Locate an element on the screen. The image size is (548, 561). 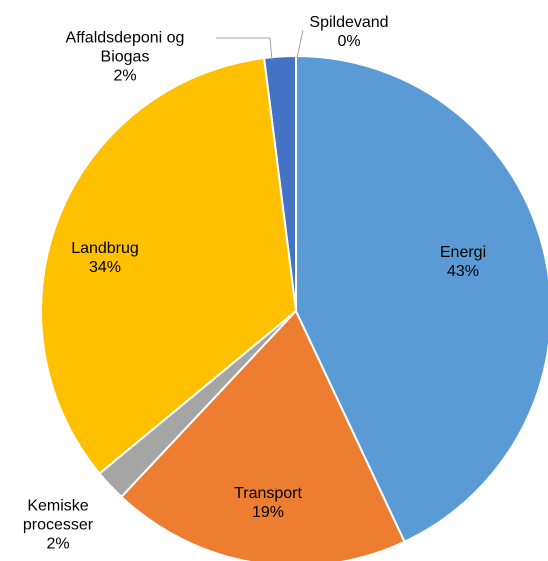
category-name: Transport is located at coordinates (268, 493).